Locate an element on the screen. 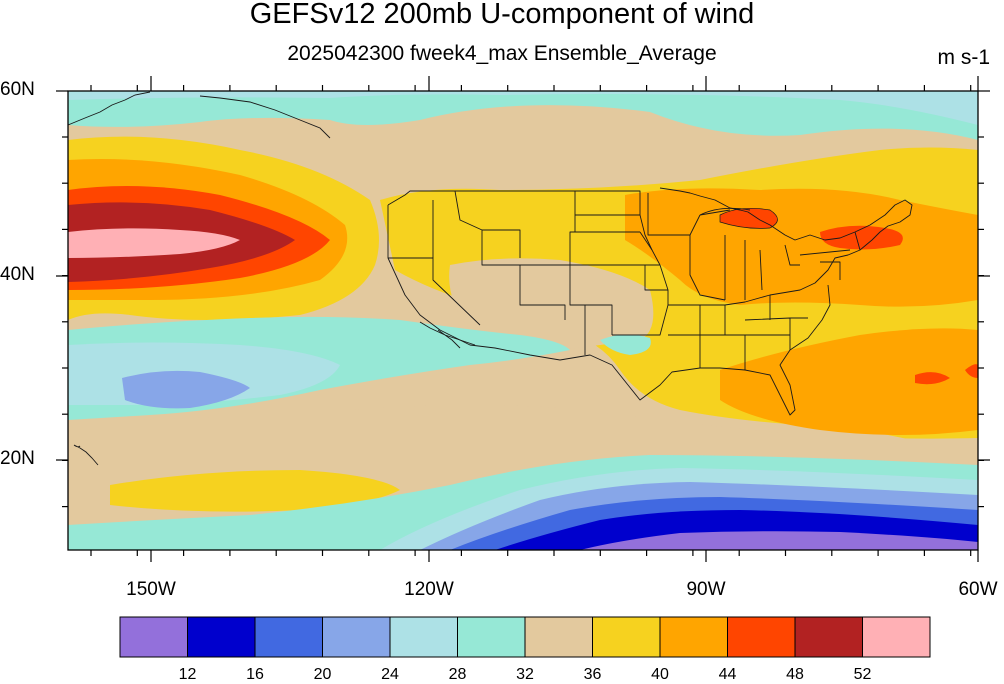  field-west-jet-core is located at coordinates (154, 243).